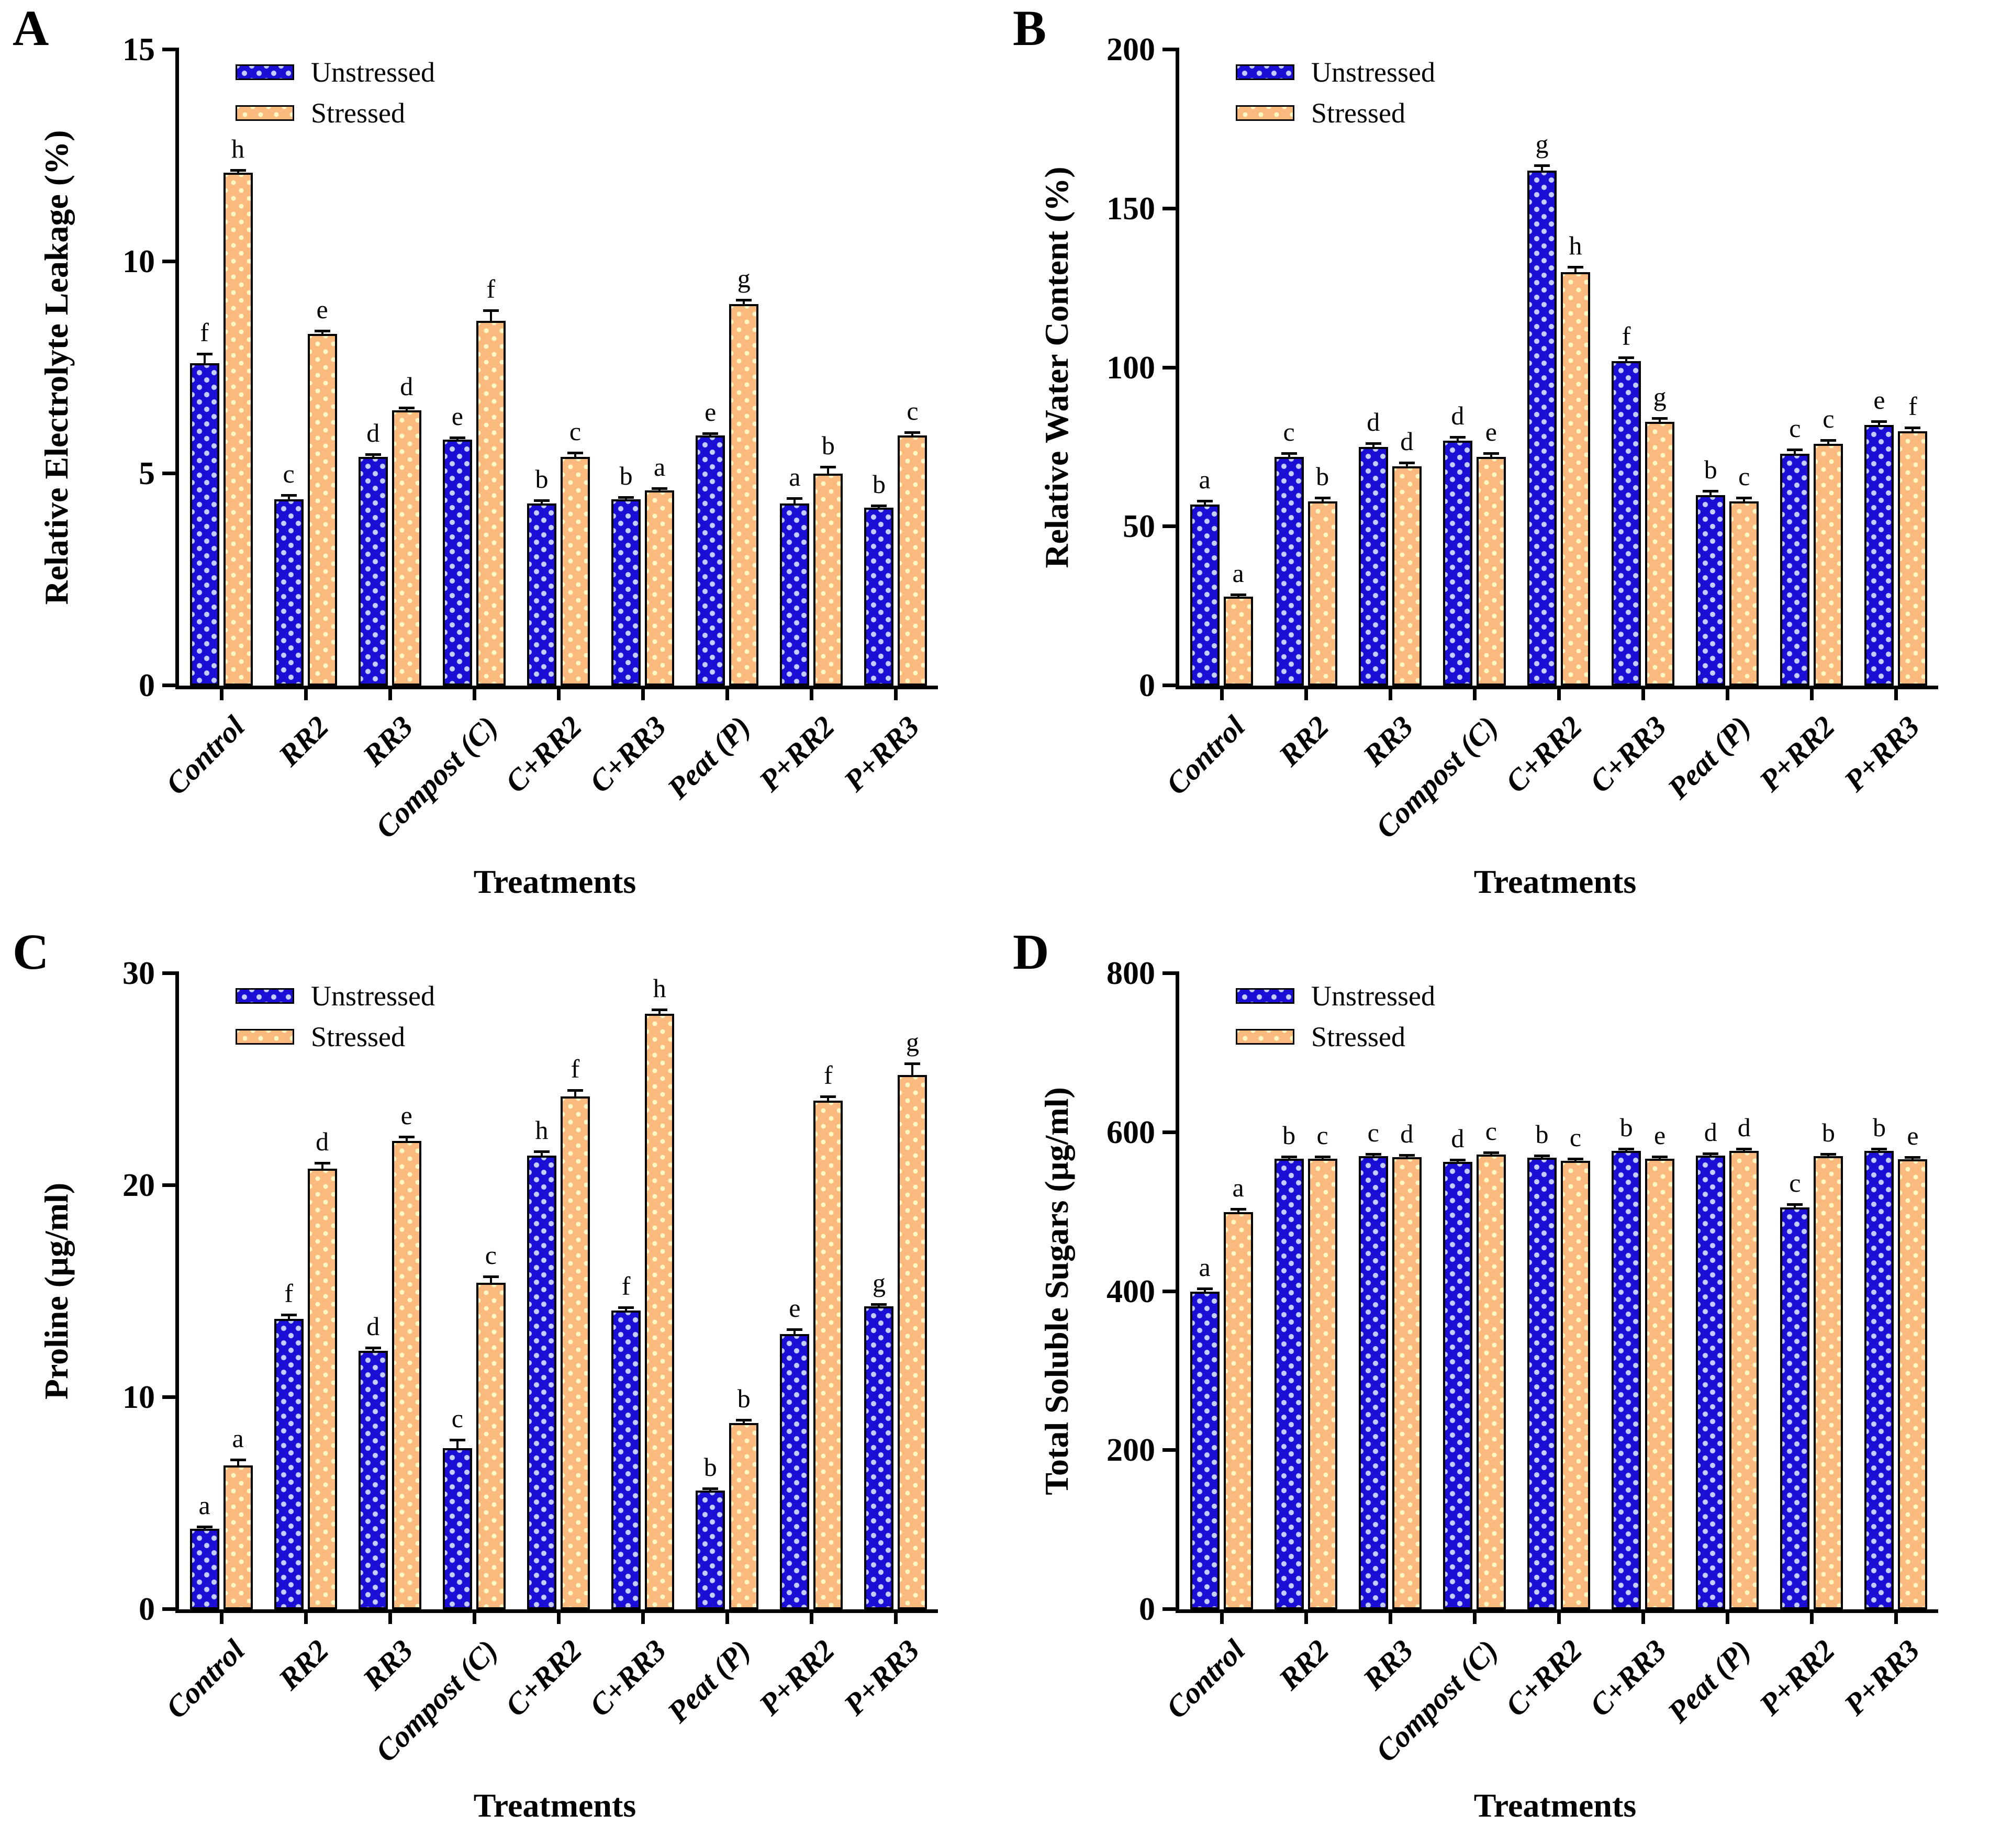  Describe the element at coordinates (138, 50) in the screenshot. I see `y-tick-label: 15` at that location.